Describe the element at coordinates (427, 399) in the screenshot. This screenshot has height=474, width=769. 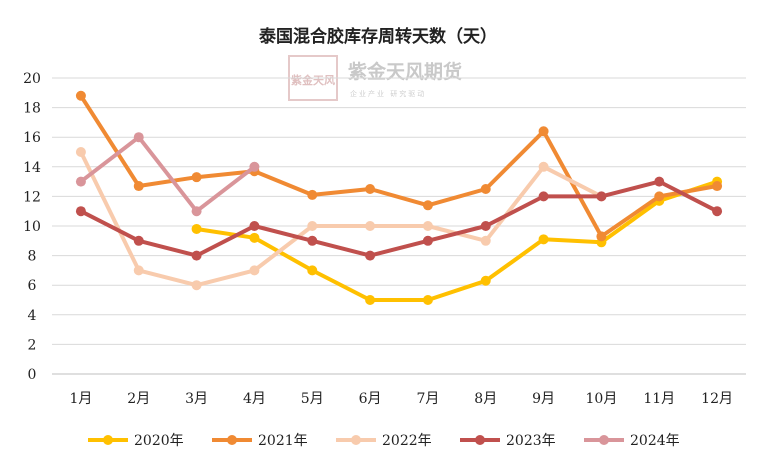
I see `x-tick-label: 7月` at that location.